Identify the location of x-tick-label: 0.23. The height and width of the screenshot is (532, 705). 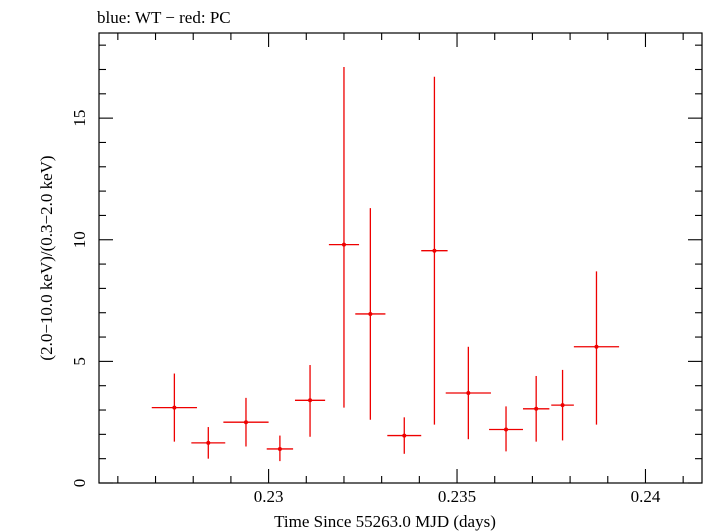
(269, 496).